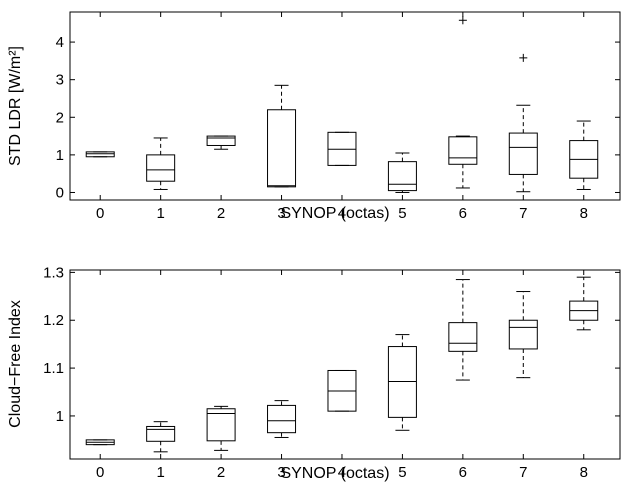 Image resolution: width=633 pixels, height=502 pixels. I want to click on y-tick-label: 3, so click(60, 80).